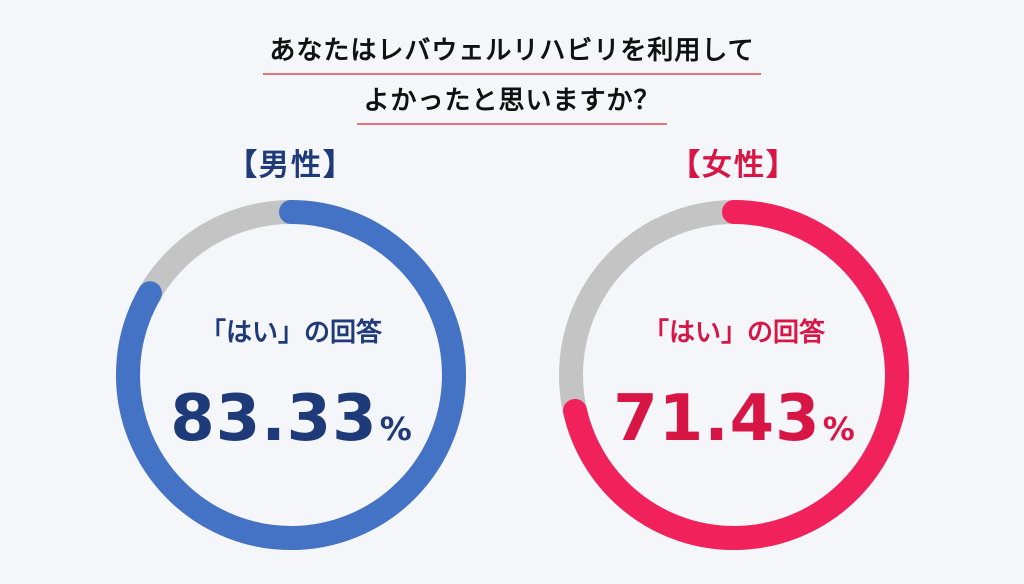 This screenshot has height=584, width=1024. Describe the element at coordinates (734, 165) in the screenshot. I see `female-chart-title: 【女性】` at that location.